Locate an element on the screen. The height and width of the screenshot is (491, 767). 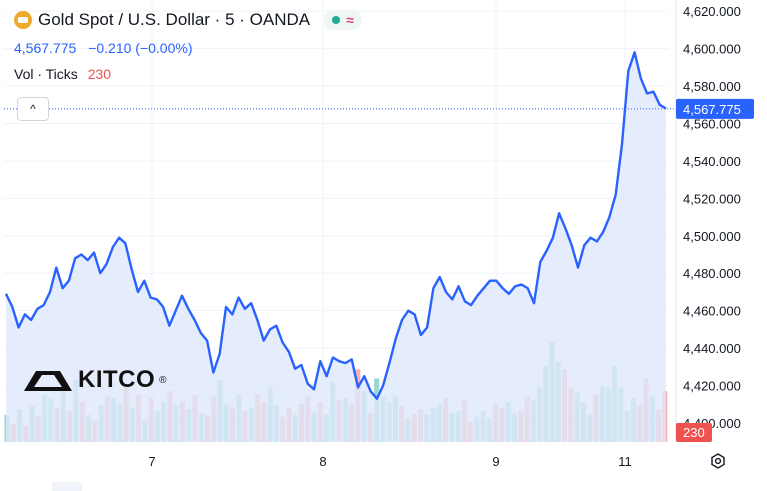
symbol-title: Gold Spot / U.S. Dollar · 5 · OANDA is located at coordinates (174, 19).